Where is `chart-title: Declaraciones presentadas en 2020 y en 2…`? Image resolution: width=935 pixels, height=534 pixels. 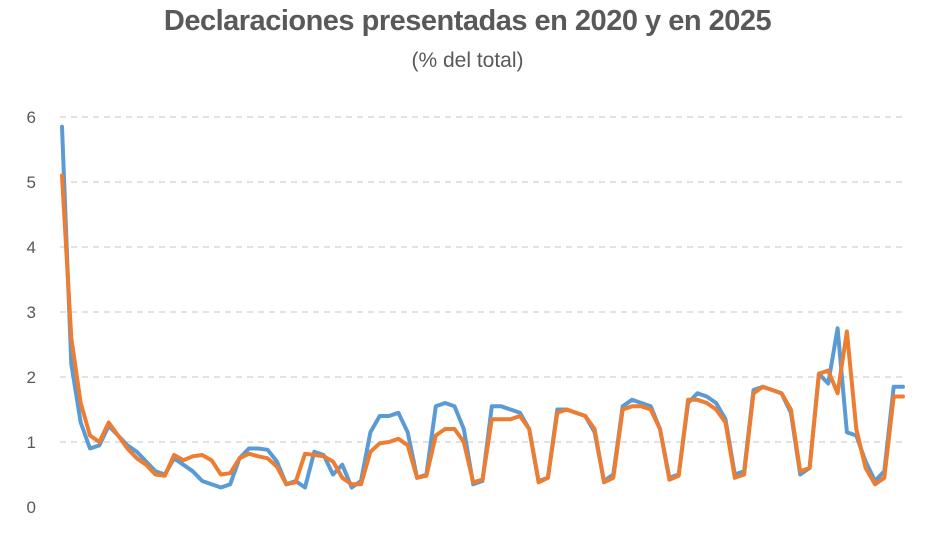
chart-title: Declaraciones presentadas en 2020 y en 2… is located at coordinates (467, 21).